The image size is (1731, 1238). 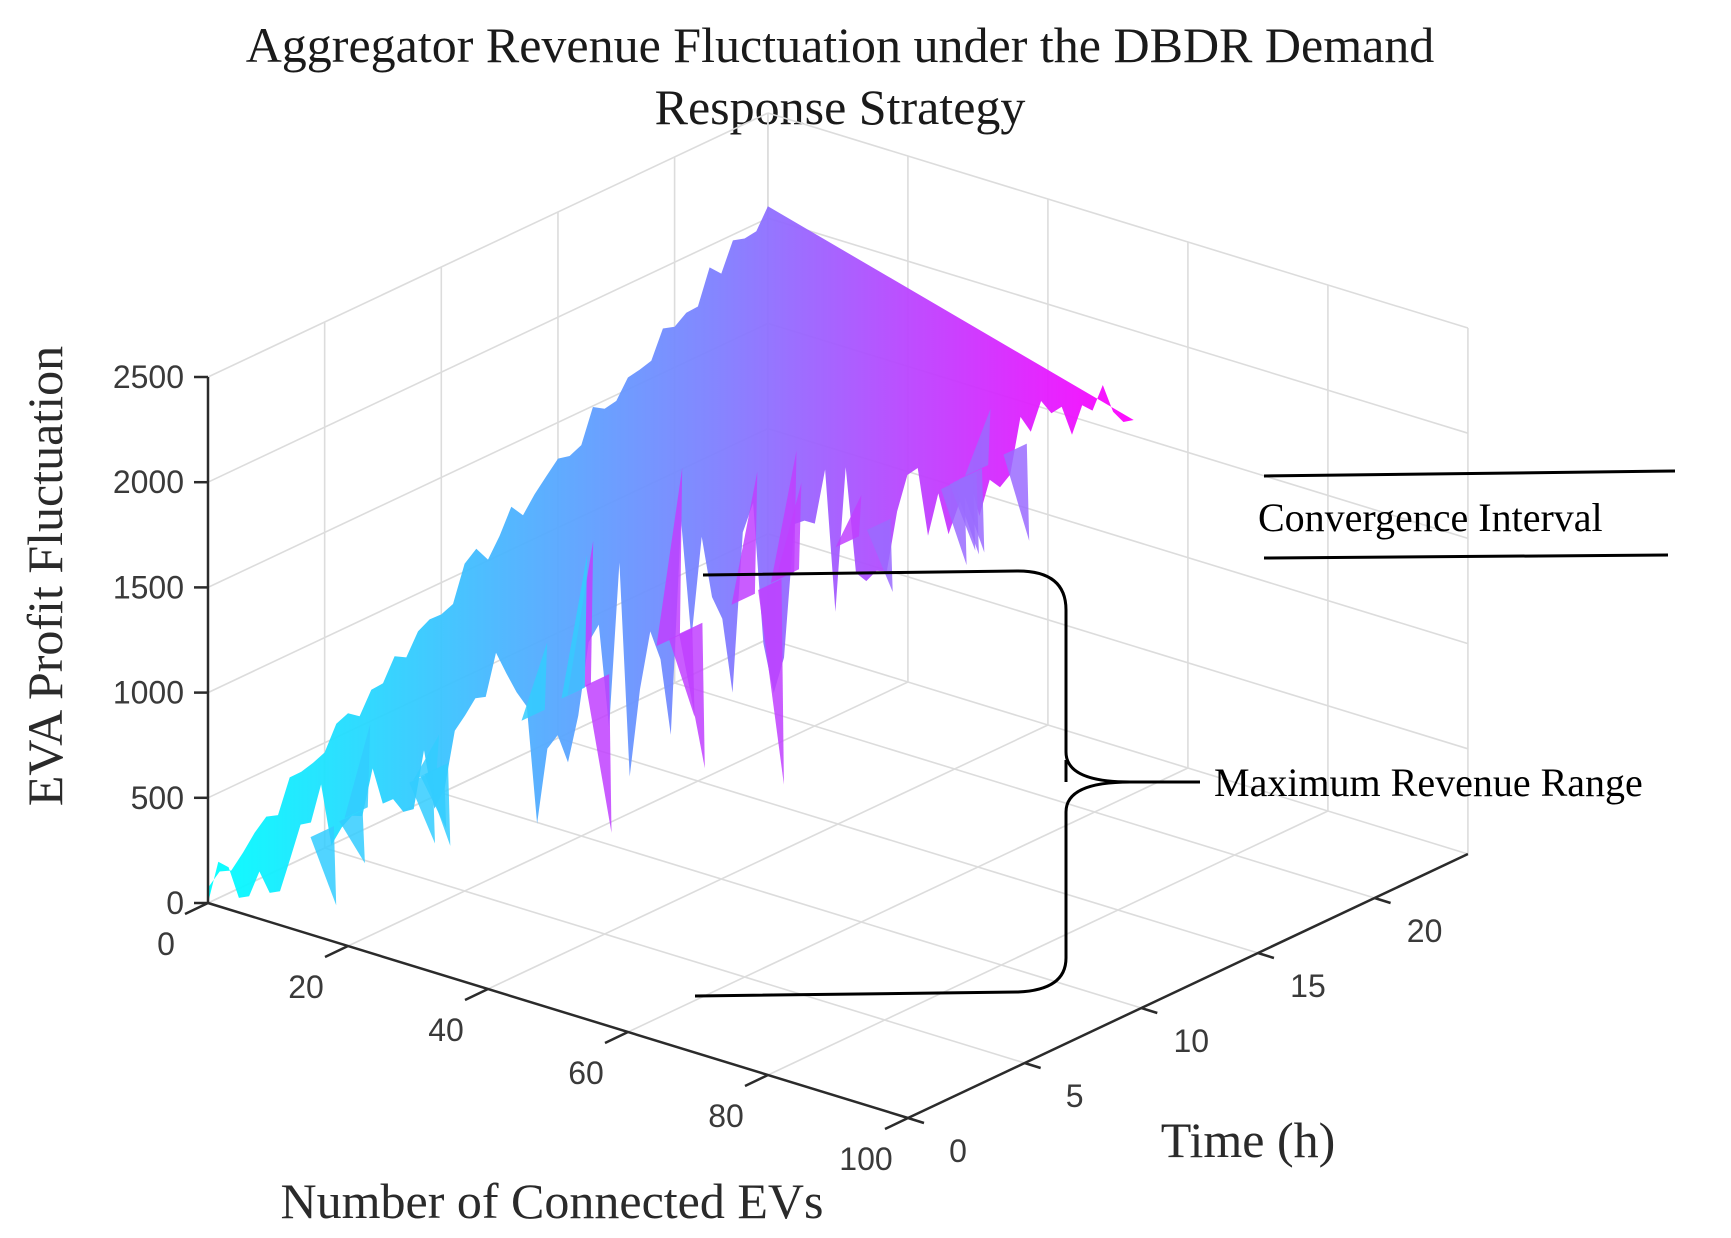 What do you see at coordinates (446, 1030) in the screenshot?
I see `x-tick-label-2: 40` at bounding box center [446, 1030].